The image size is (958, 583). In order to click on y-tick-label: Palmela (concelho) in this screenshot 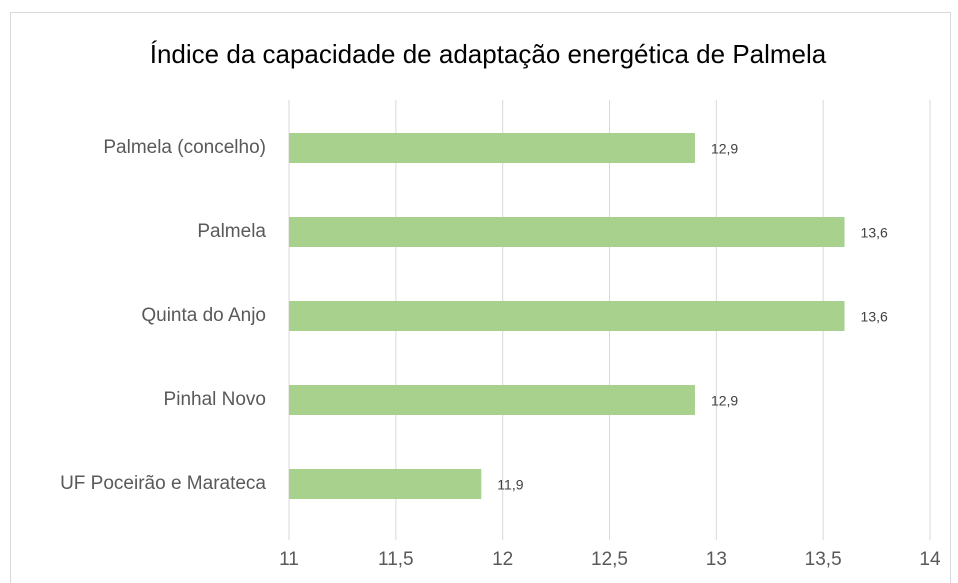, I will do `click(184, 147)`.